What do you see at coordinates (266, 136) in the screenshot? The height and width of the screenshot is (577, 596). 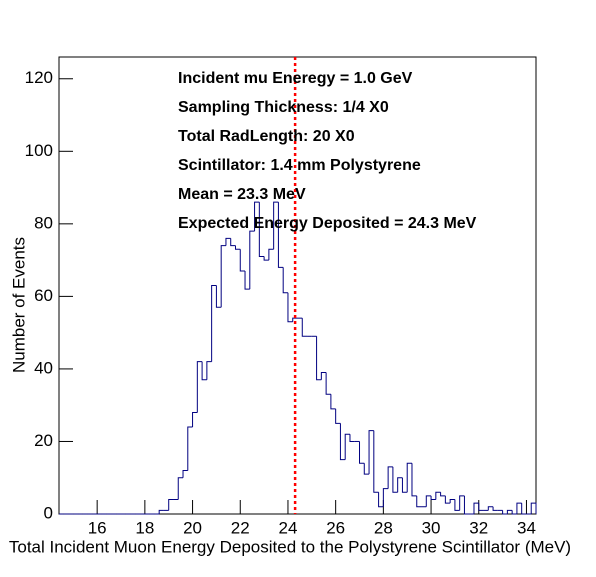 I see `annotation: Total RadLength: 20 X0` at bounding box center [266, 136].